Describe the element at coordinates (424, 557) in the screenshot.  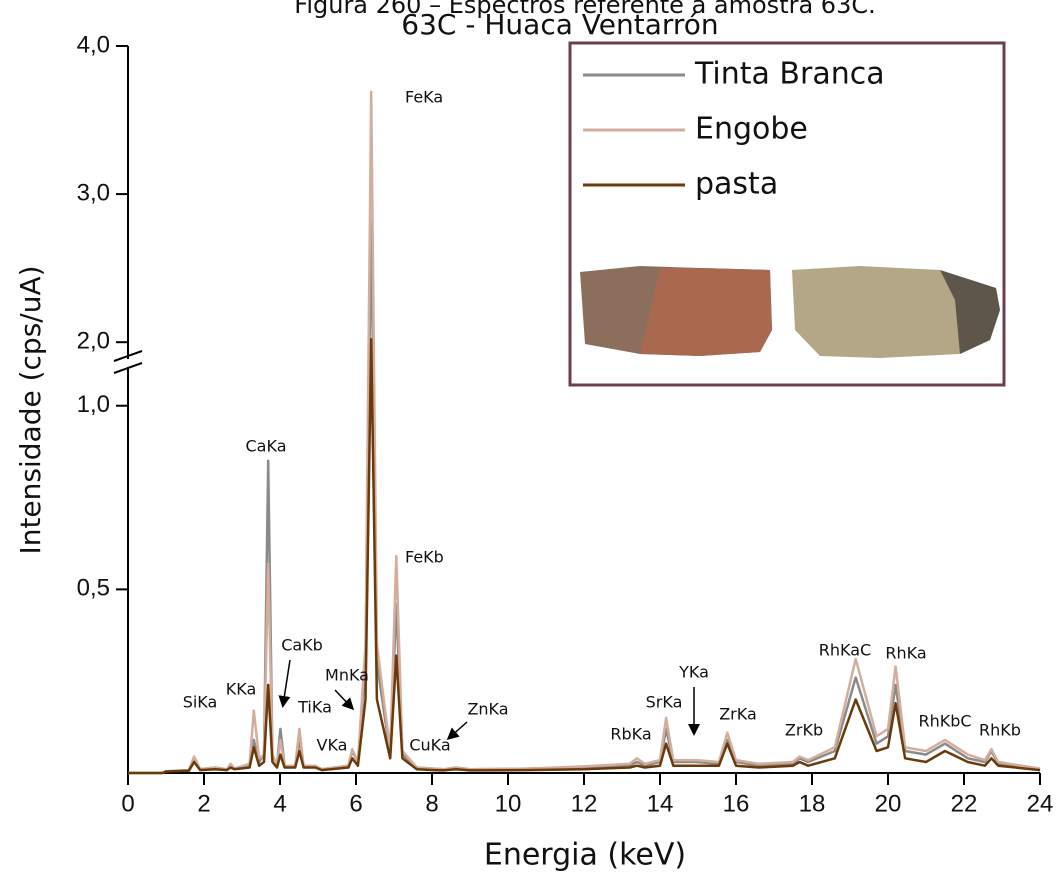
I see `peak-label: FeKb` at that location.